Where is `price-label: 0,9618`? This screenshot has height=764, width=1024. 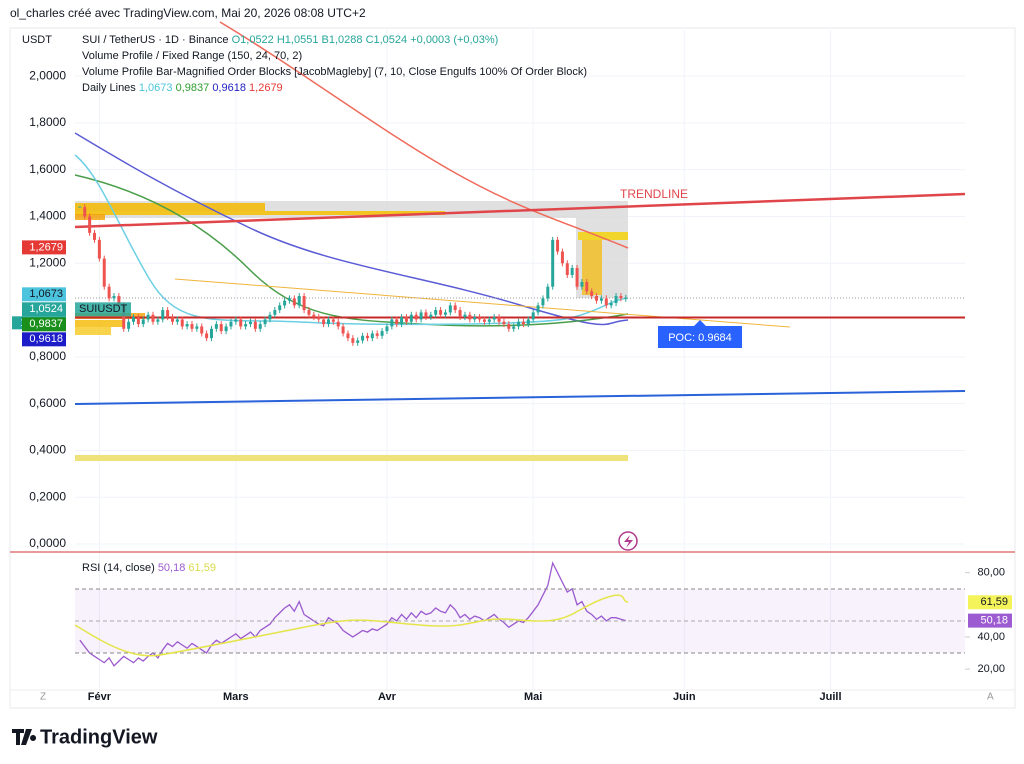
price-label: 0,9618 is located at coordinates (46, 339).